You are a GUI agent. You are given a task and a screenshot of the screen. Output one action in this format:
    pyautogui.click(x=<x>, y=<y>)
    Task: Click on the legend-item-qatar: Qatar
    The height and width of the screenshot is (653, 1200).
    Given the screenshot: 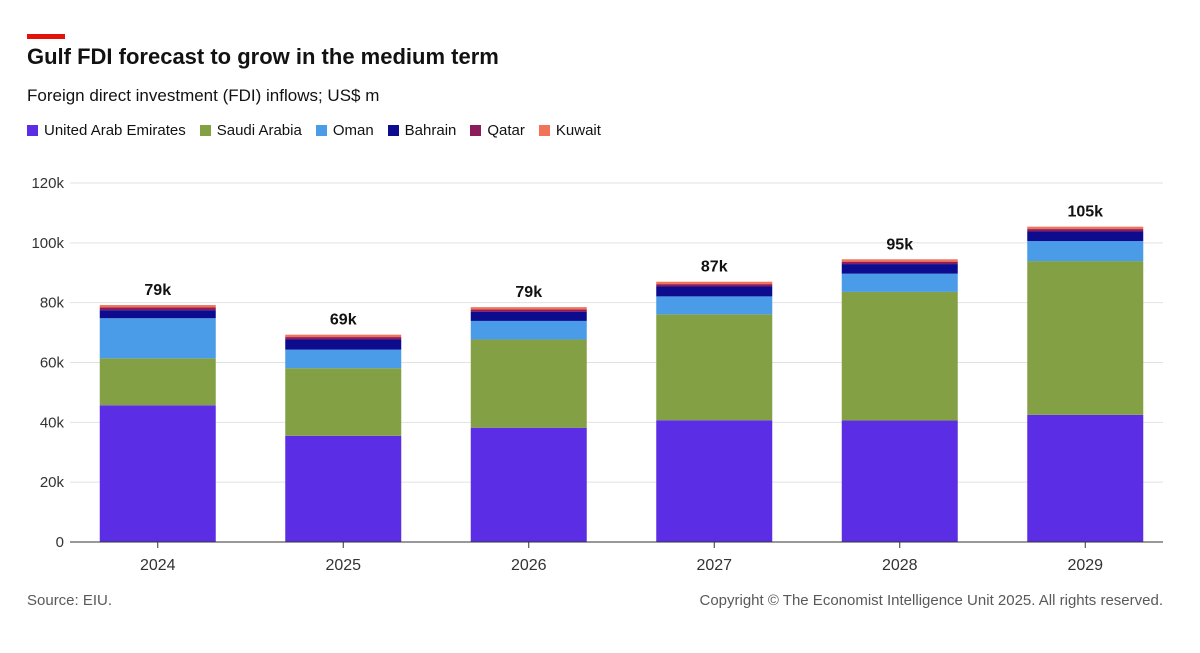 What is the action you would take?
    pyautogui.click(x=497, y=130)
    